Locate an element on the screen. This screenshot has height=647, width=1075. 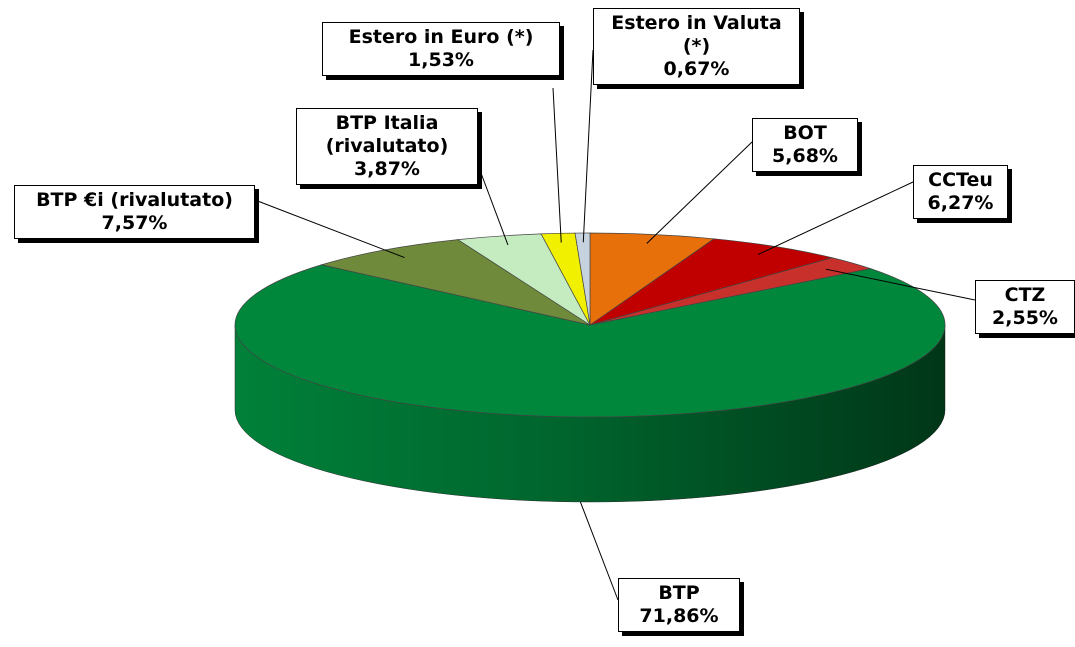
data-label: BTP 71,86% is located at coordinates (679, 605).